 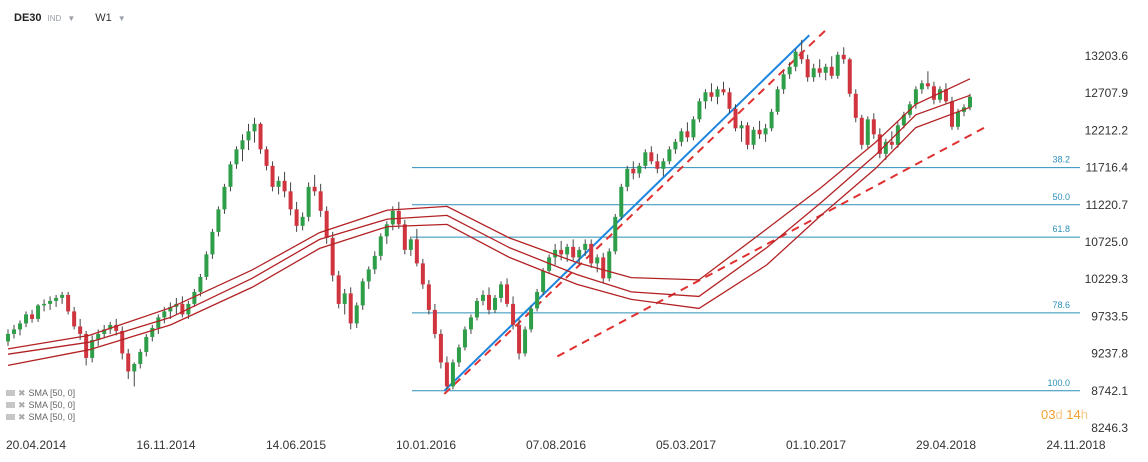 What do you see at coordinates (28, 18) in the screenshot?
I see `symbol-selector: DE30` at bounding box center [28, 18].